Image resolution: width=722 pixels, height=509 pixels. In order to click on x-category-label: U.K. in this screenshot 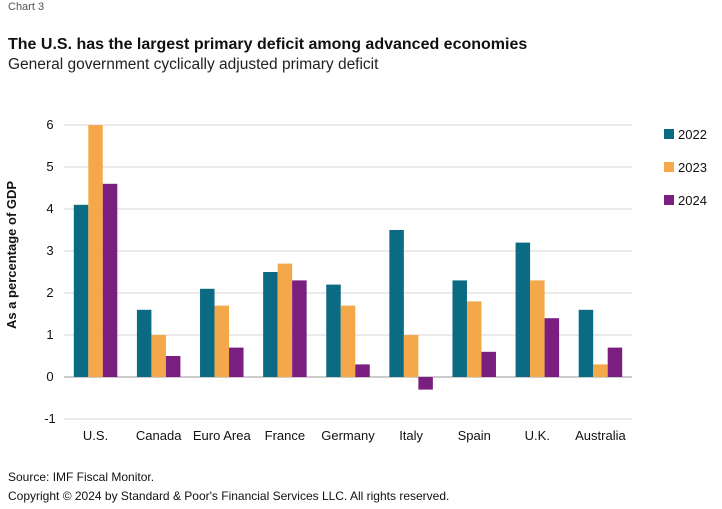, I will do `click(537, 435)`.